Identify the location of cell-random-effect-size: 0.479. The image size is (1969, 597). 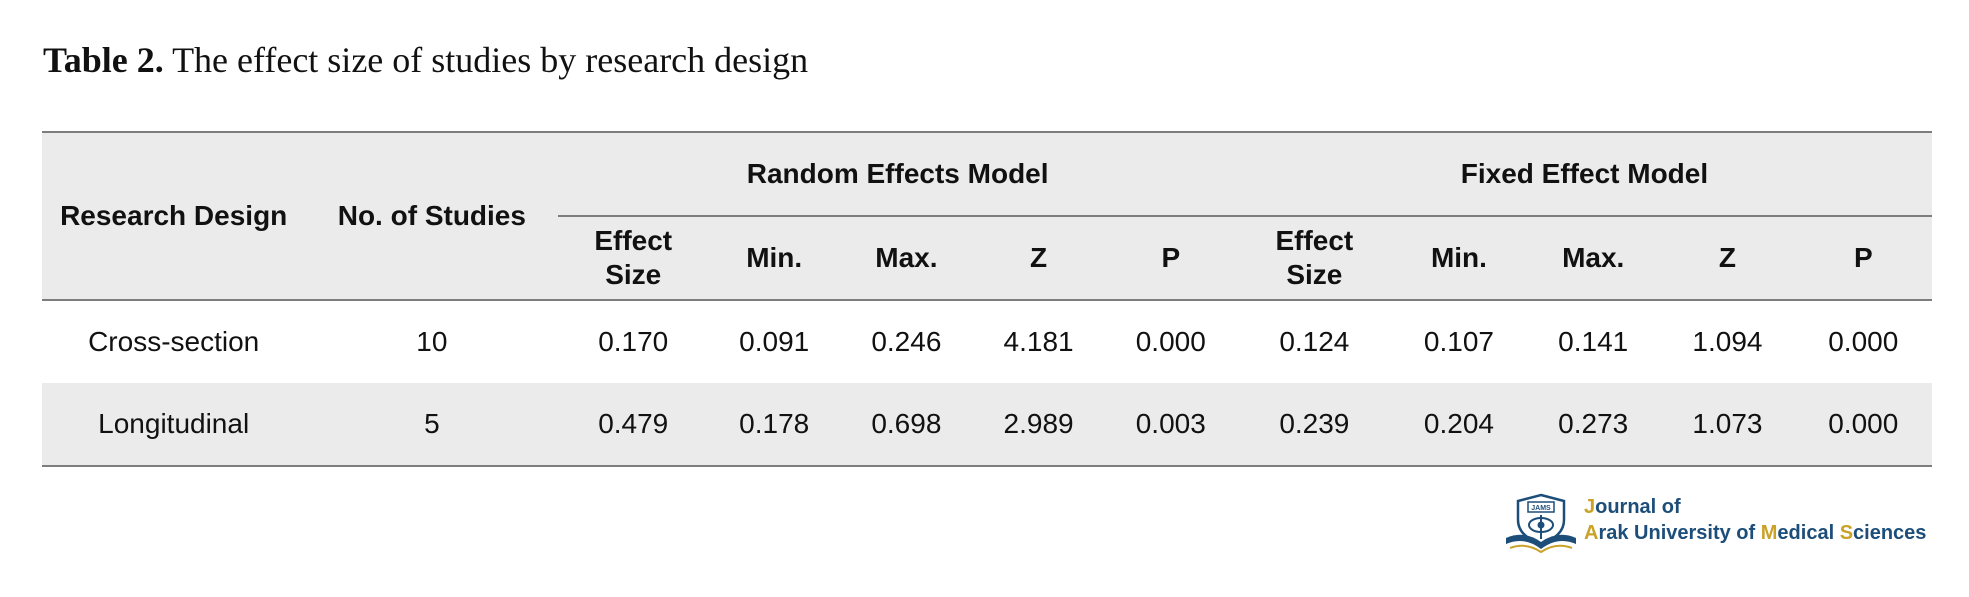
(633, 424).